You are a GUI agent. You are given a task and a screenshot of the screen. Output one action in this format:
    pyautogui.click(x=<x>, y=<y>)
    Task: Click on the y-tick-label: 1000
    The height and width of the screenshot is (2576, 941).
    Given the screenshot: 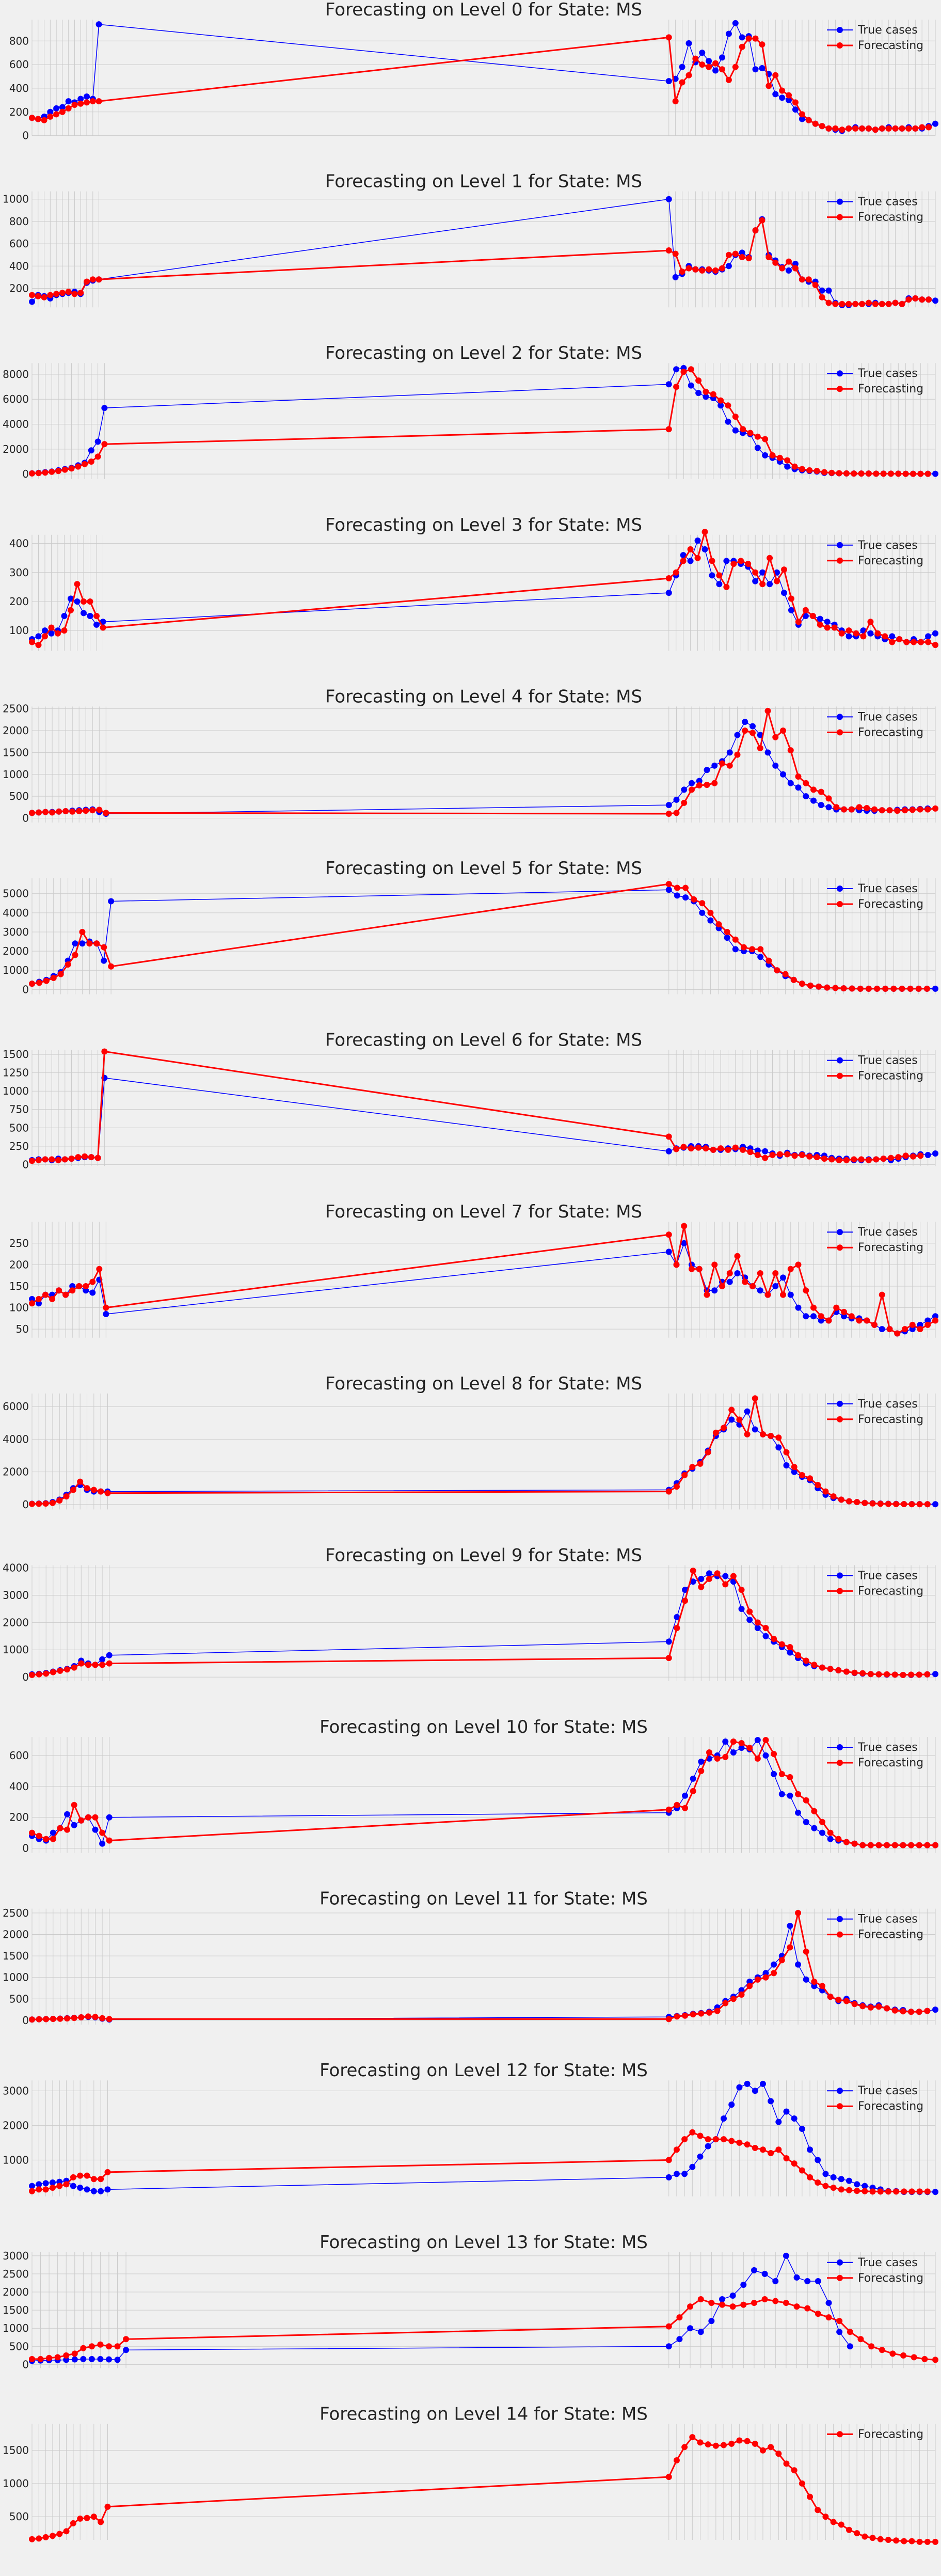 What is the action you would take?
    pyautogui.click(x=16, y=200)
    